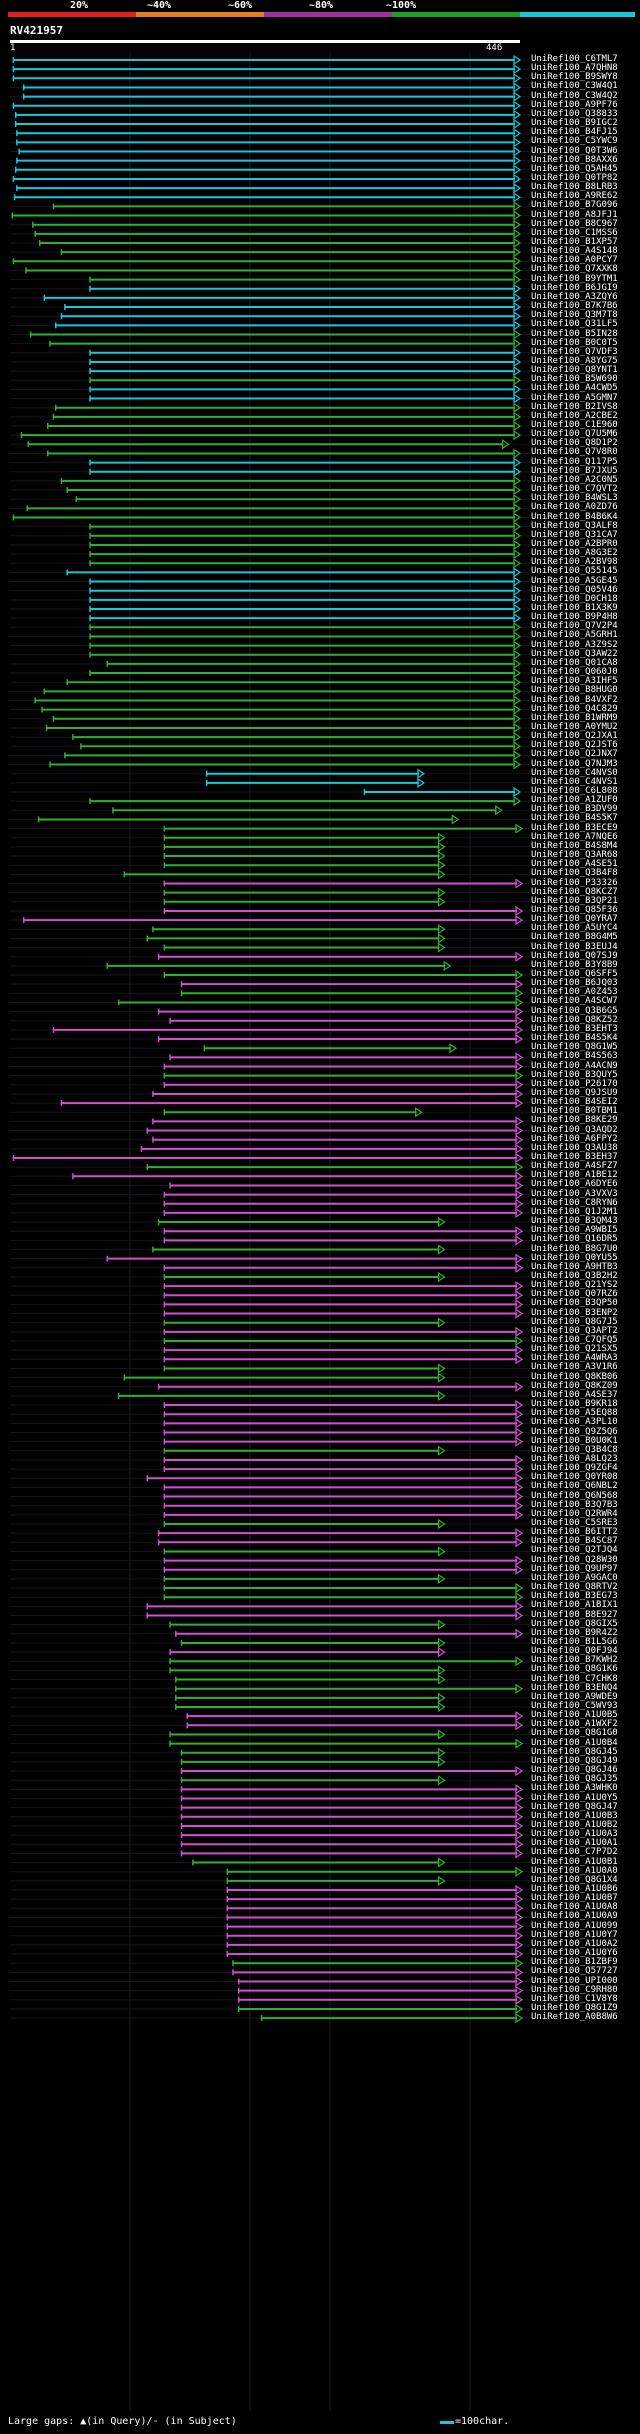 The height and width of the screenshot is (2434, 640). I want to click on hit-label: UniRef100_Q21YS2, so click(574, 1285).